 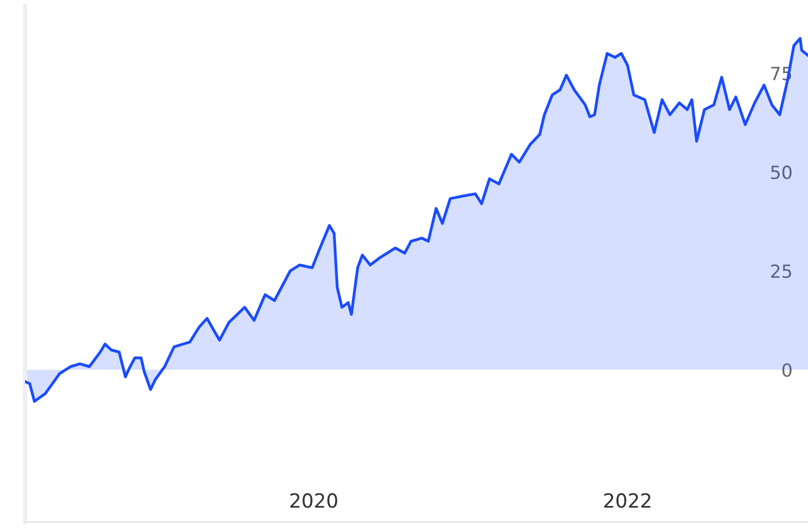 What do you see at coordinates (781, 271) in the screenshot?
I see `y-tick-label: 25` at bounding box center [781, 271].